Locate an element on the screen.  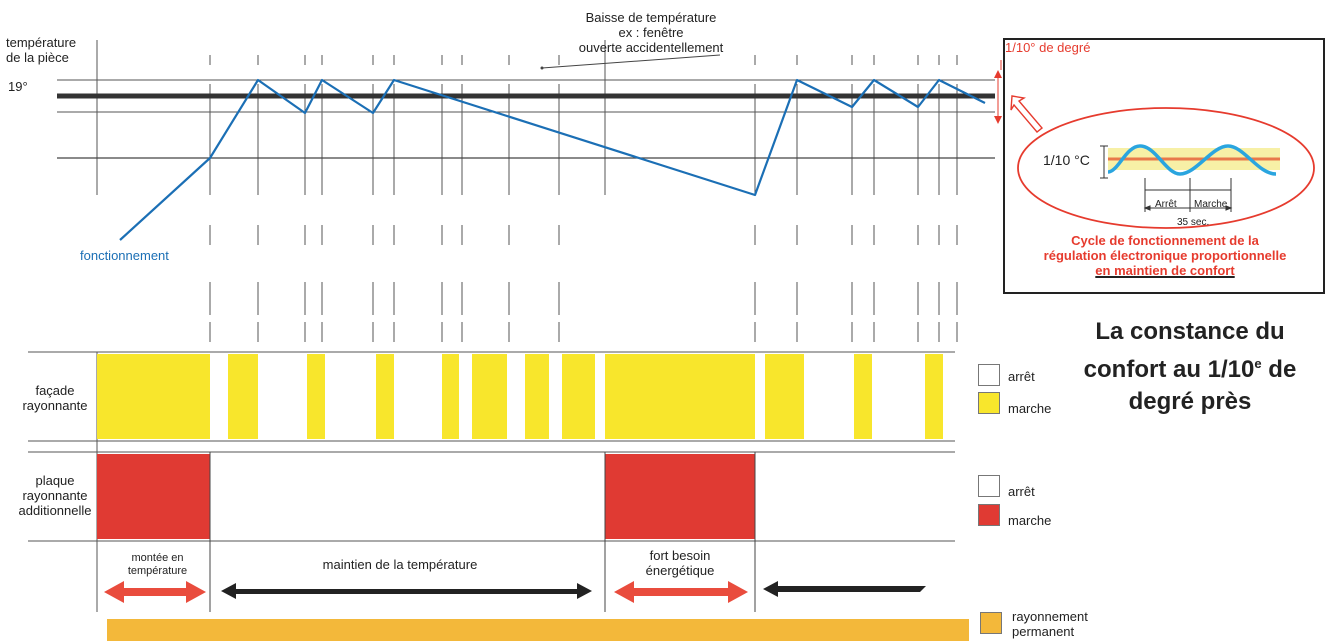
callout-arrow is located at coordinates (1027, 114).